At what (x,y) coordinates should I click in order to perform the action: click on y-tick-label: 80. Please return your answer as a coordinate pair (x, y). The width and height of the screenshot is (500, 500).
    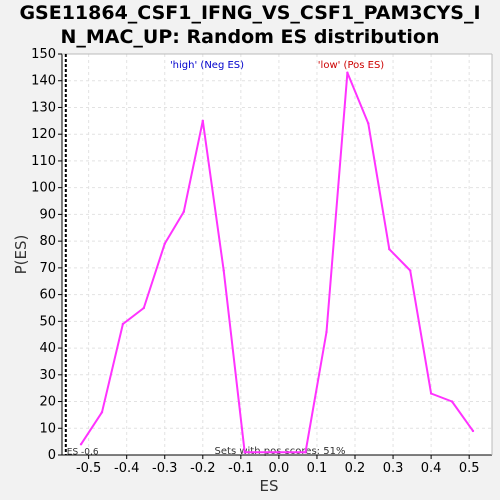
    Looking at the image, I should click on (47, 241).